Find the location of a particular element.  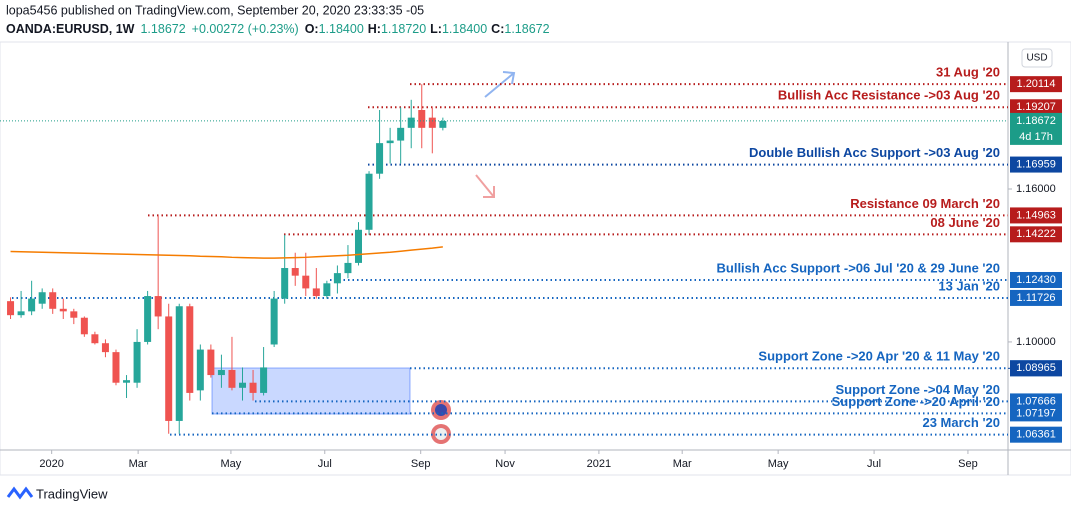

x-tick-label: 2021 is located at coordinates (599, 464).